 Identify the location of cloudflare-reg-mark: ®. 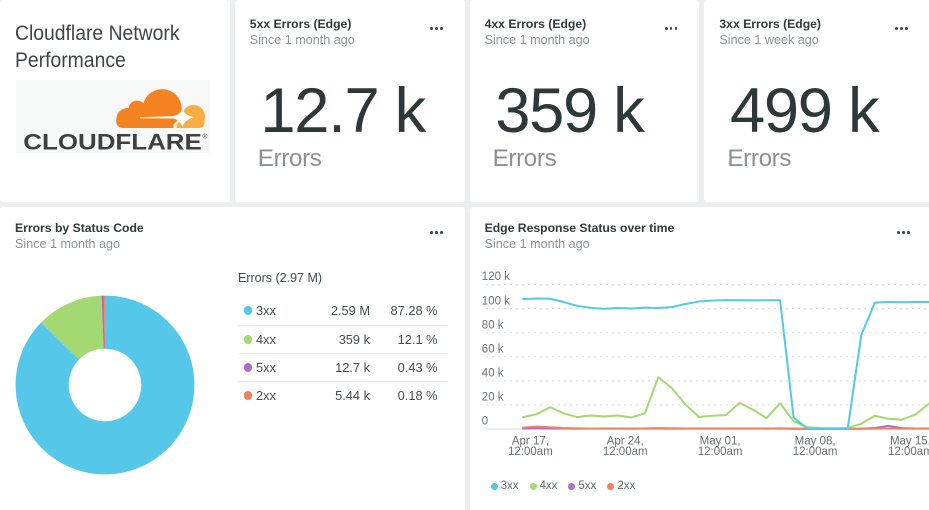
(205, 137).